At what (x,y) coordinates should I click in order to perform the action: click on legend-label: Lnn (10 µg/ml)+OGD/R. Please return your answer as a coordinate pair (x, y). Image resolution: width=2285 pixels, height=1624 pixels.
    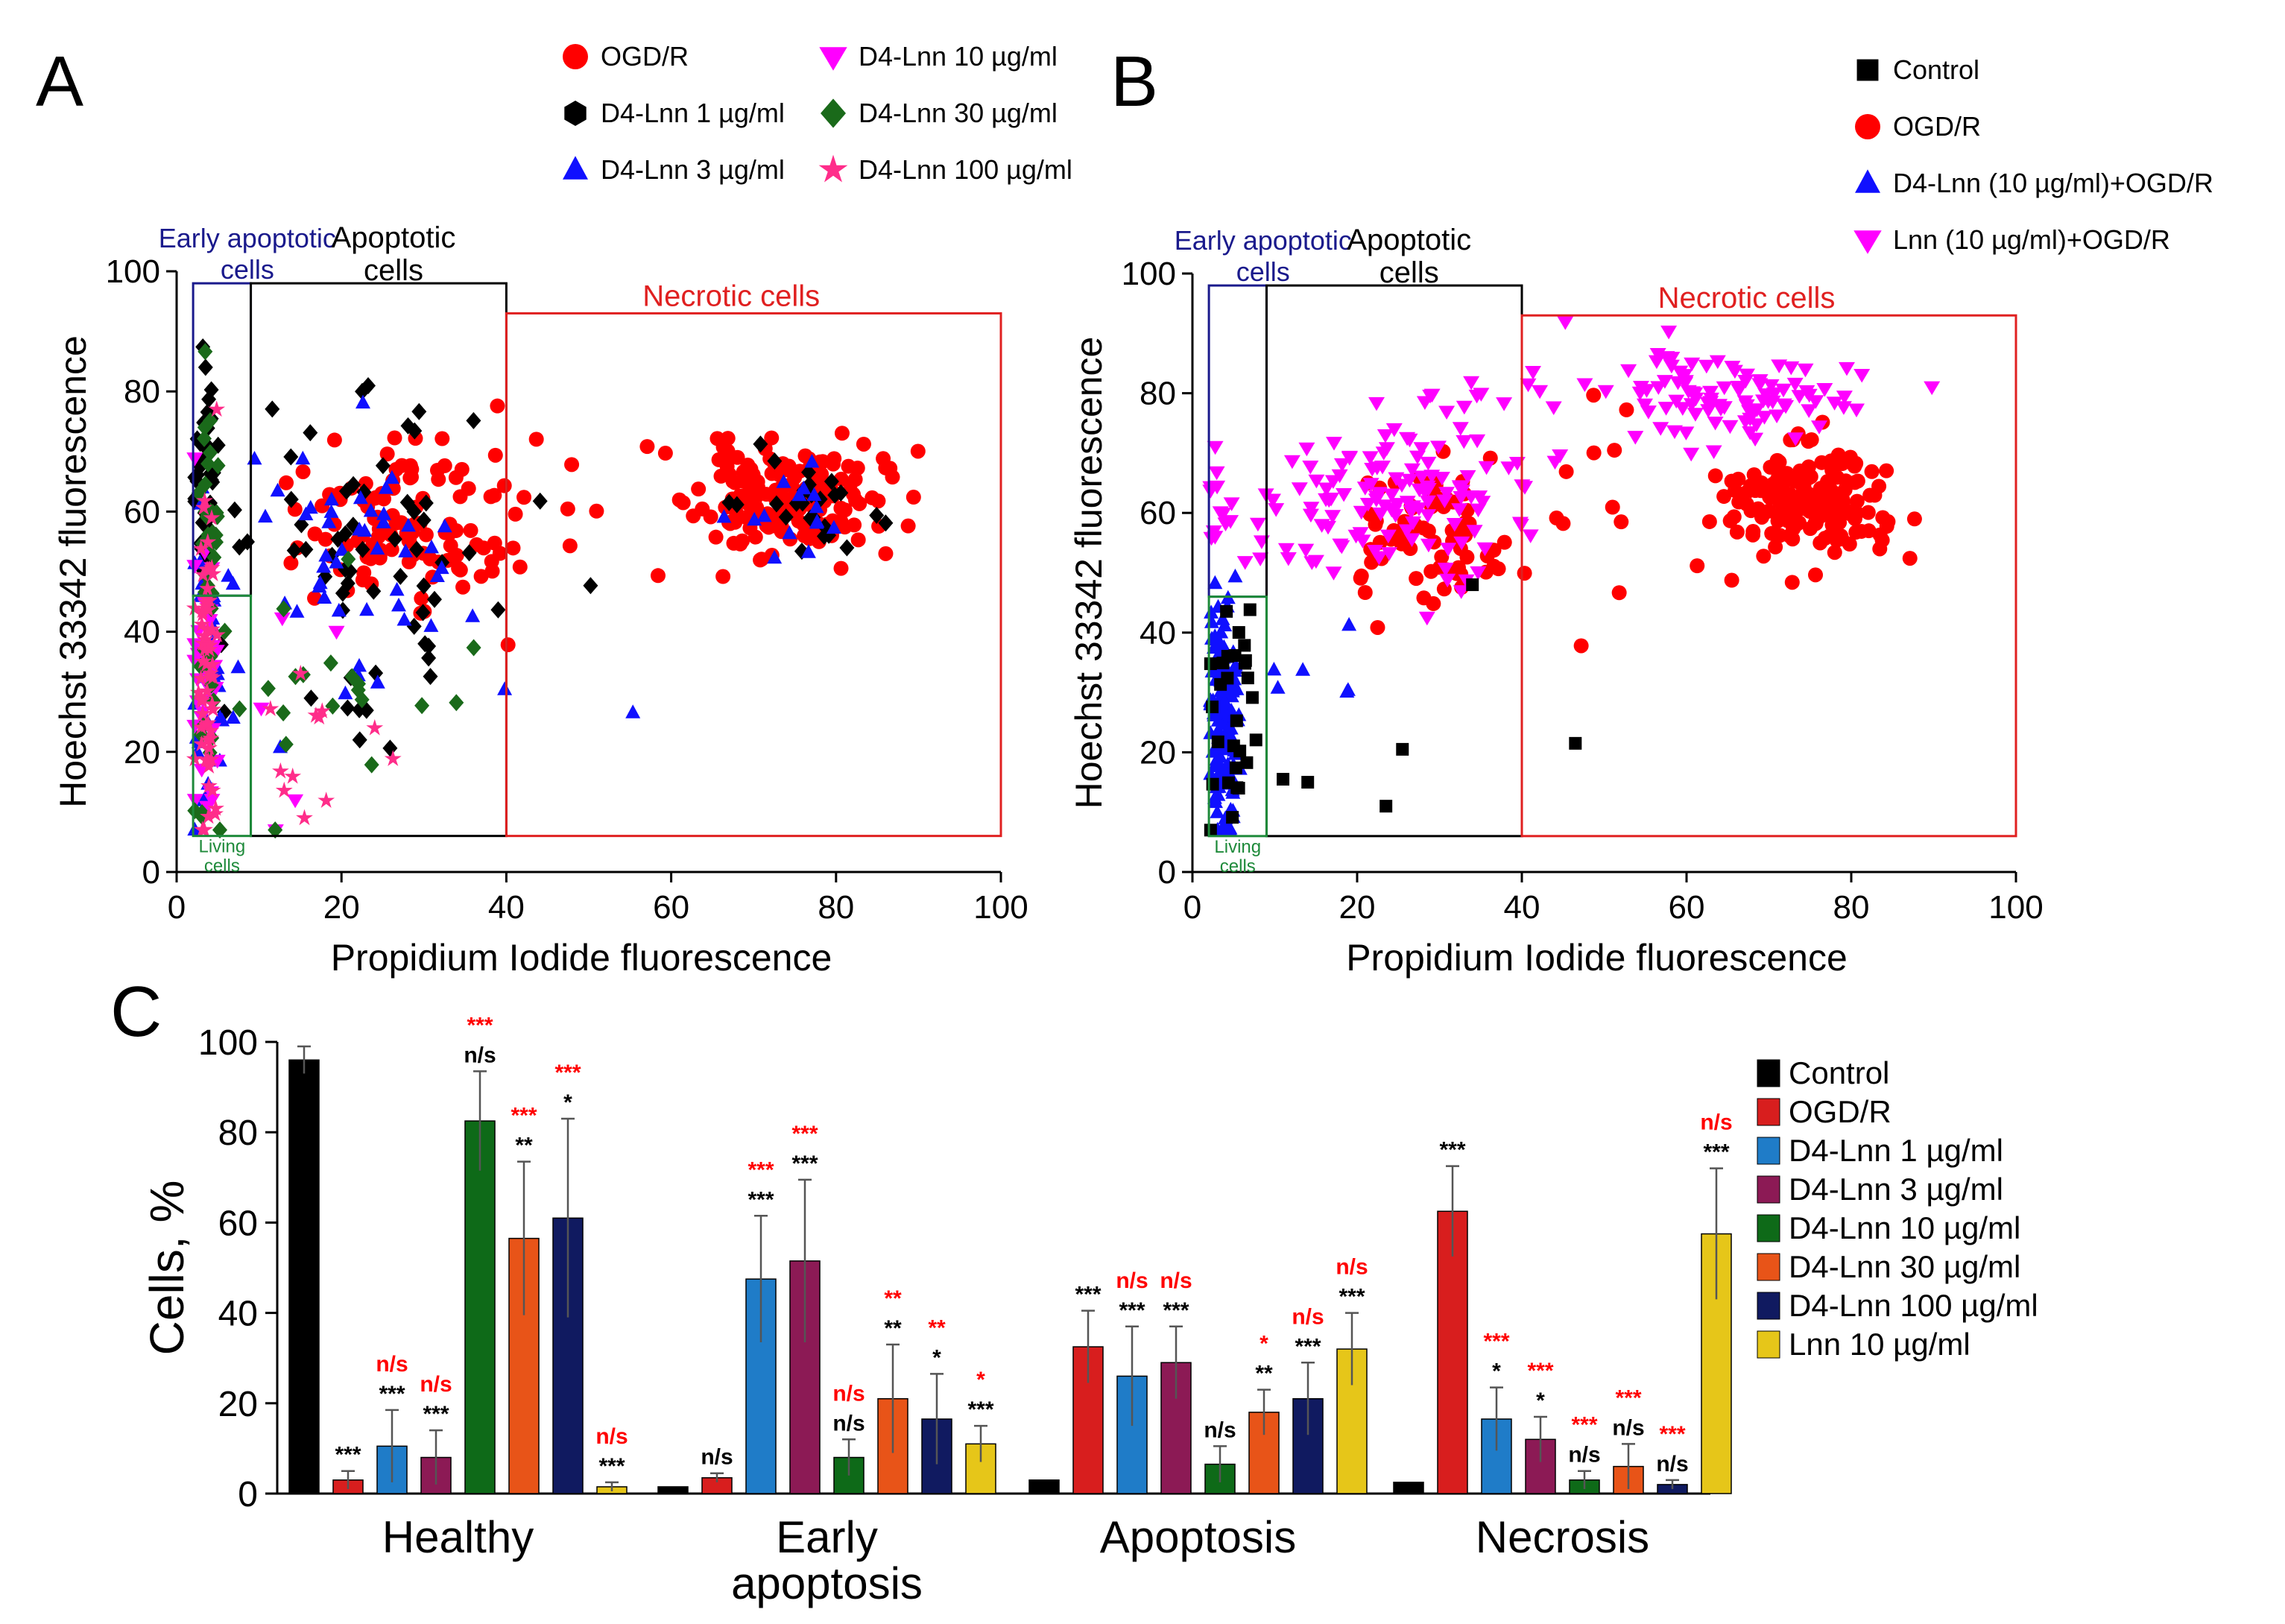
    Looking at the image, I should click on (2031, 239).